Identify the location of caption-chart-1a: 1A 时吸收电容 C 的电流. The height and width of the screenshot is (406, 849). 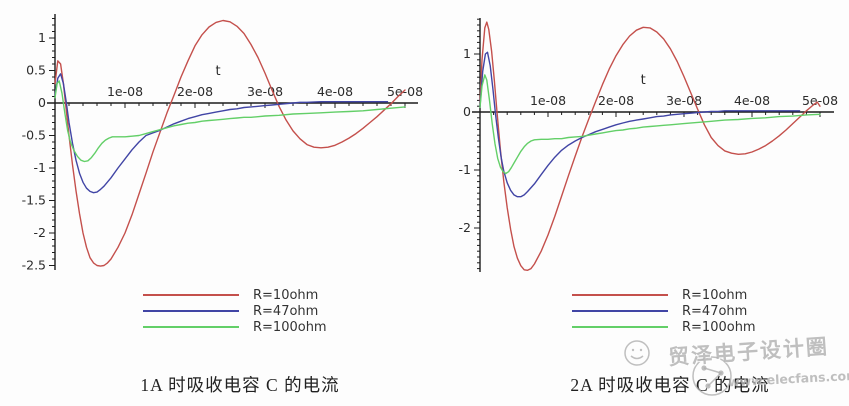
(240, 385).